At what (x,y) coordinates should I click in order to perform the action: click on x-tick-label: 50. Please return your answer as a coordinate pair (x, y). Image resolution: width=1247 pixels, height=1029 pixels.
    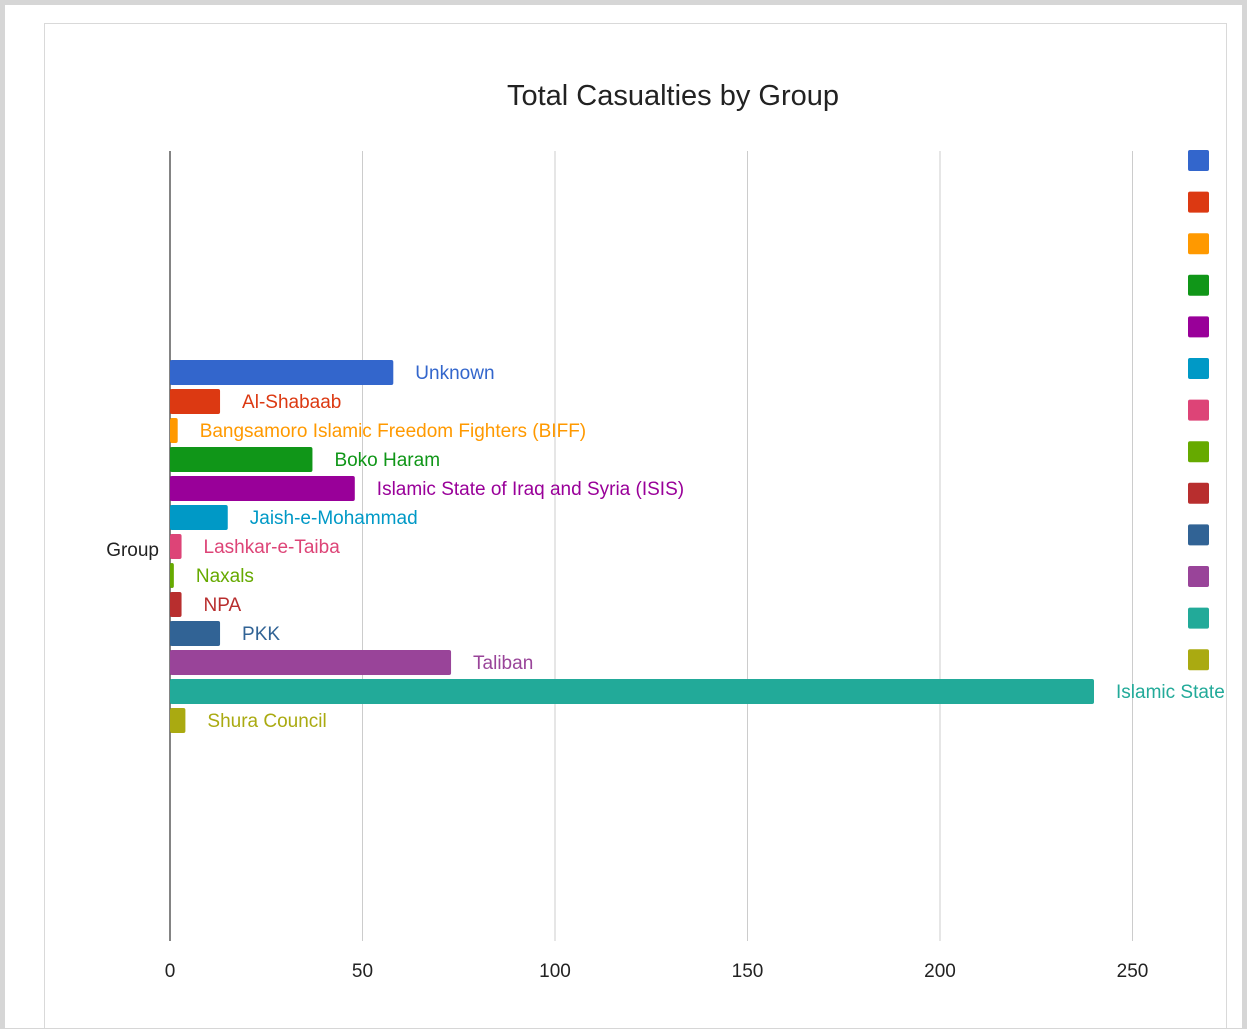
    Looking at the image, I should click on (362, 971).